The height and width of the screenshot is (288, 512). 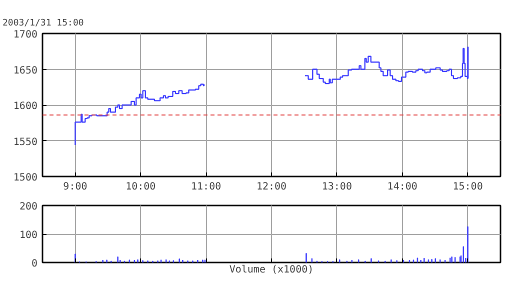 I want to click on y-tick-label: 1550, so click(x=25, y=142).